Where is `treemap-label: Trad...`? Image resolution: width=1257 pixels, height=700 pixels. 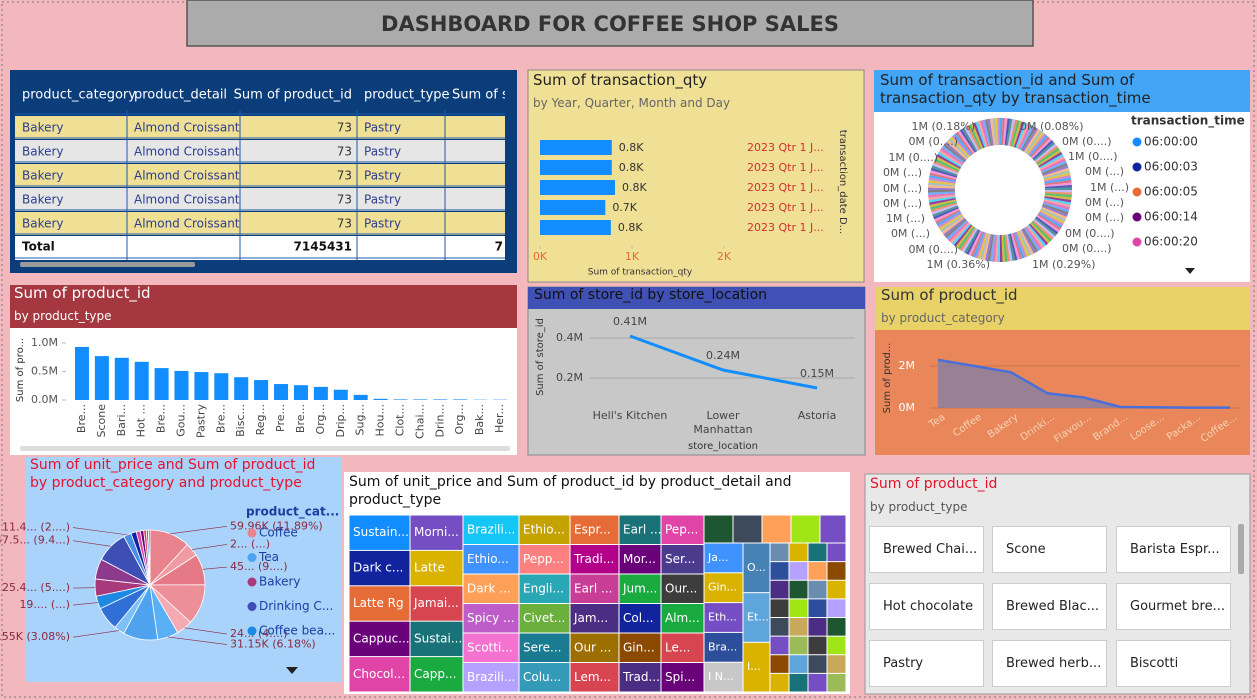
treemap-label: Trad... is located at coordinates (641, 677).